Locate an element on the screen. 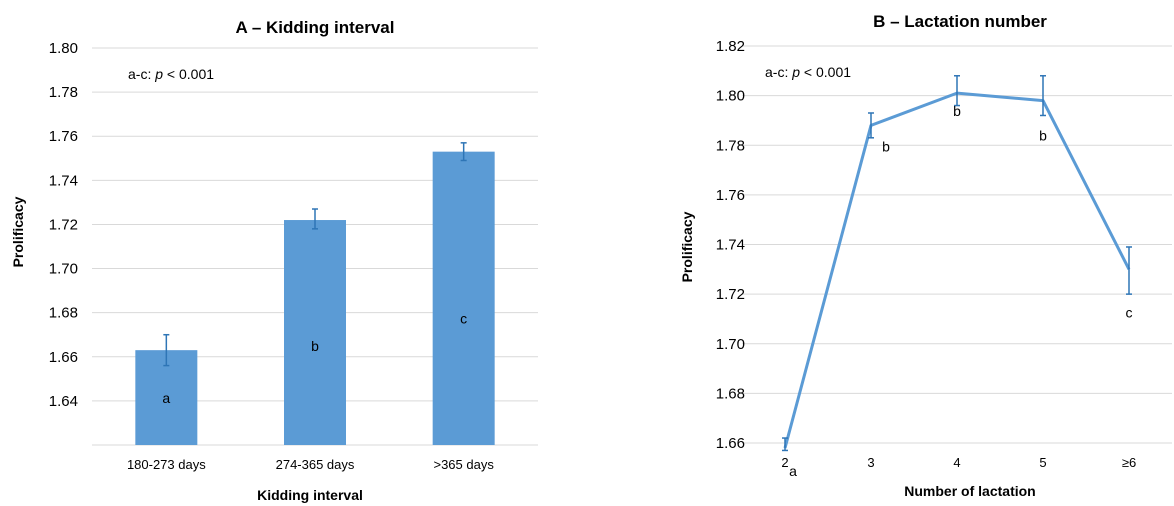 The image size is (1174, 506). chart-a-y-tick-label: 1.66 is located at coordinates (63, 357).